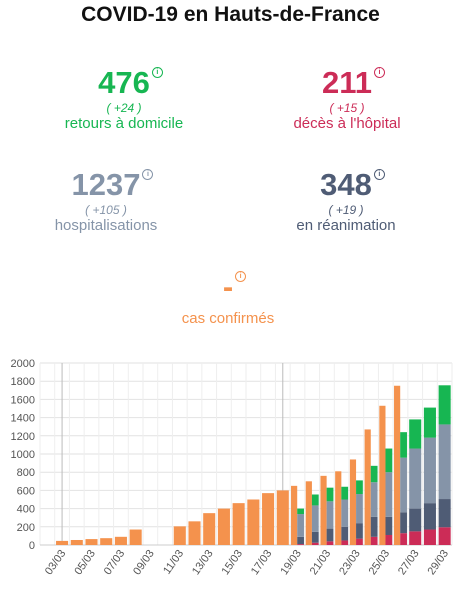 The height and width of the screenshot is (602, 461). Describe the element at coordinates (321, 562) in the screenshot. I see `x-tick-label: 21/03` at that location.